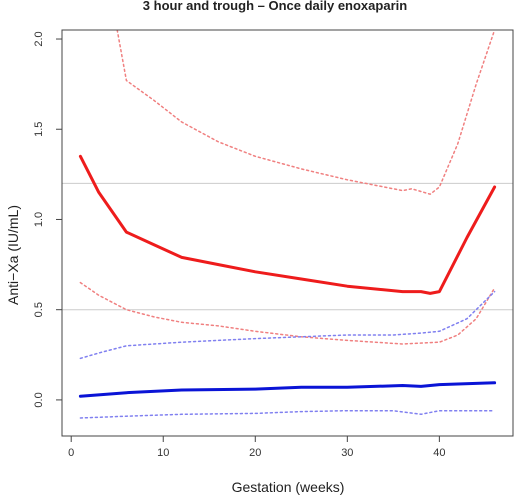 The image size is (520, 497). I want to click on y-axis-label: Anti−Xa (IU/mL), so click(13, 255).